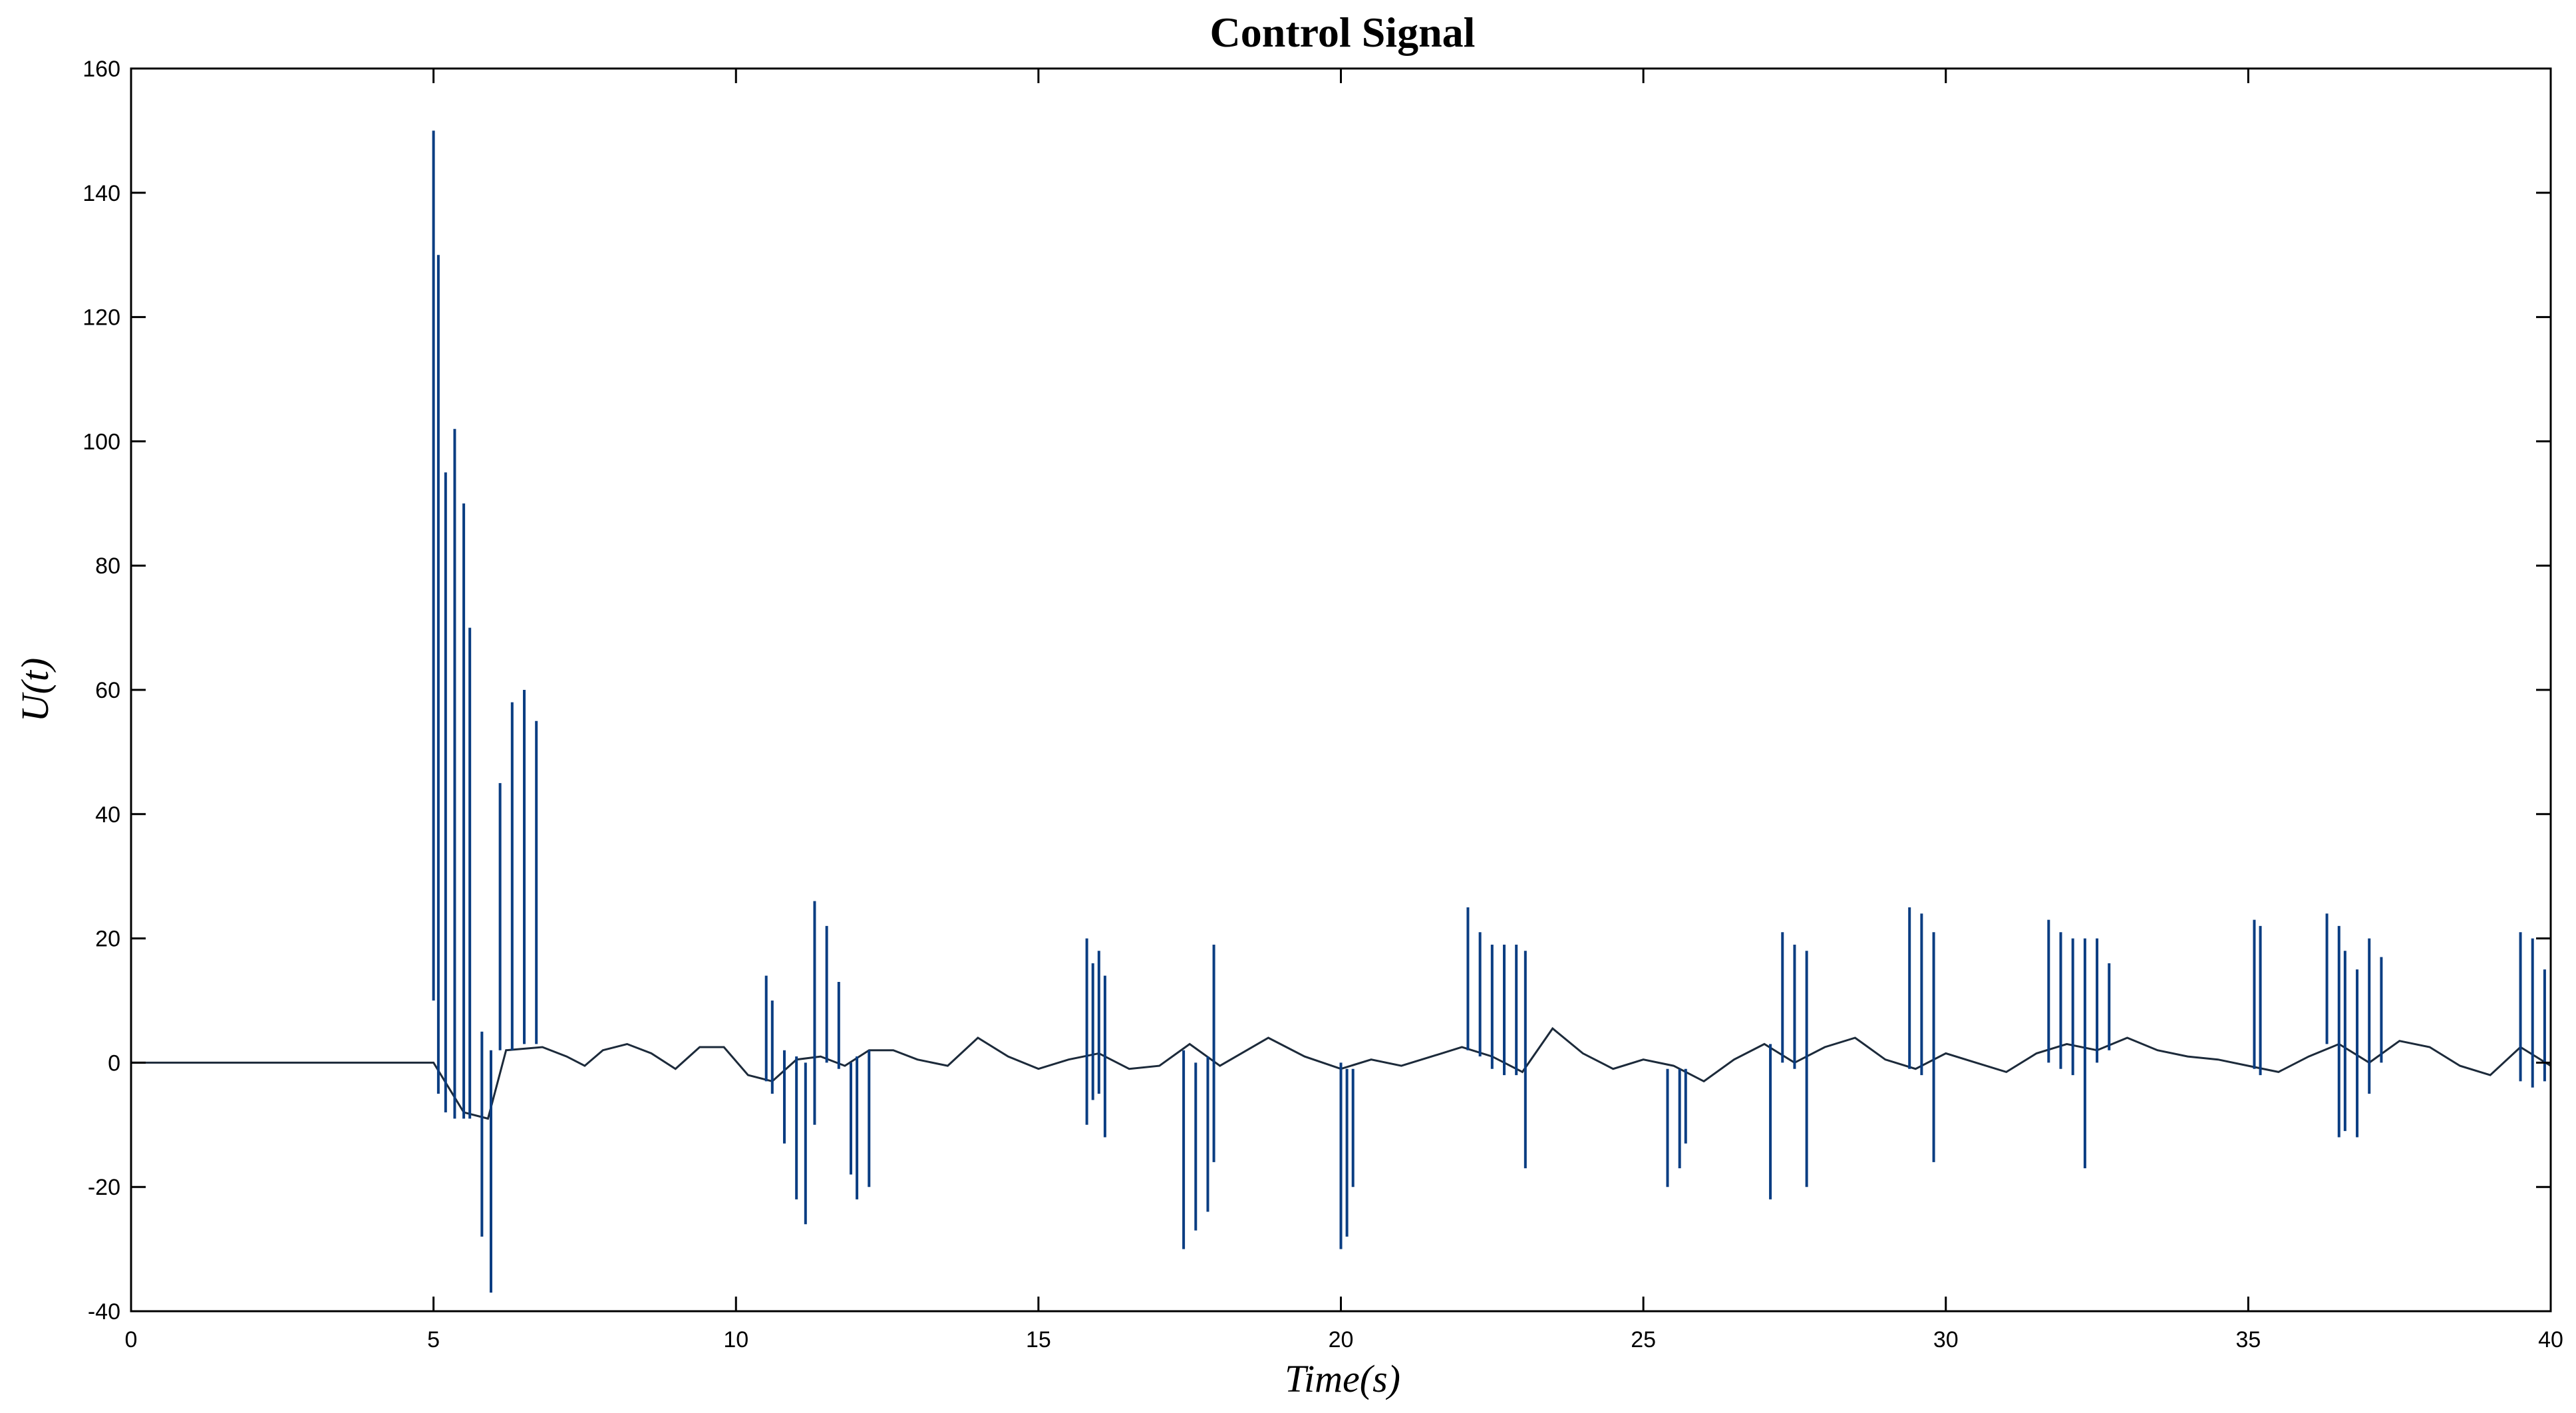 This screenshot has height=1413, width=2576. I want to click on chart-title: Control Signal, so click(1343, 33).